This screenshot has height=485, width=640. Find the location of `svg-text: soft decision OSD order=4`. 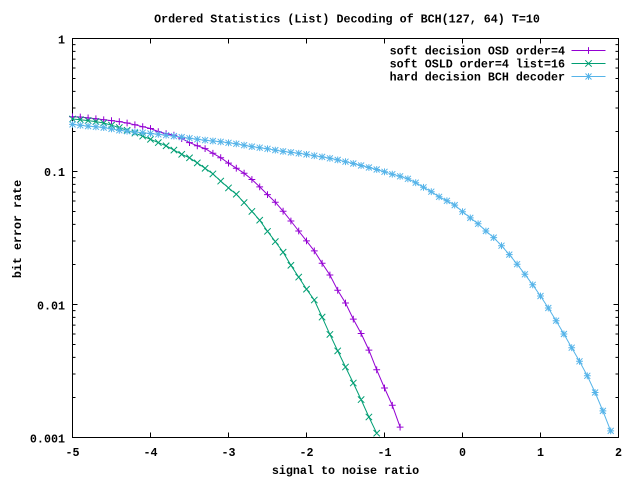

svg-text: soft decision OSD order=4 is located at coordinates (477, 52).